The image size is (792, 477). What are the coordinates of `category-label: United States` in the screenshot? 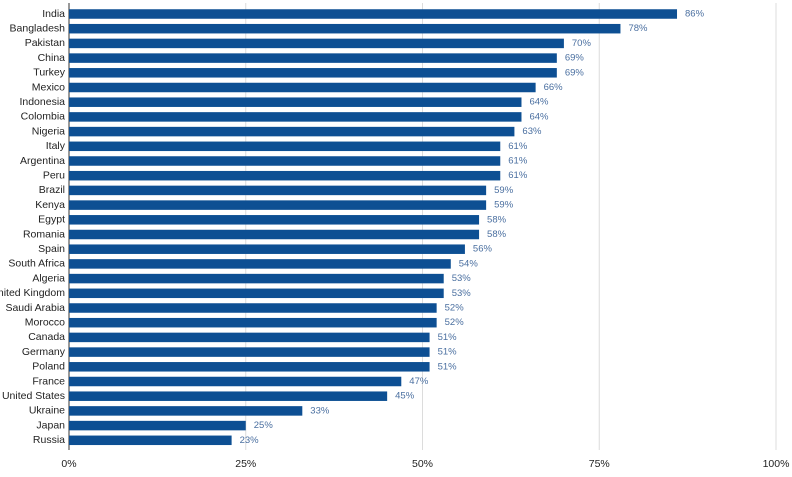 It's located at (33, 396).